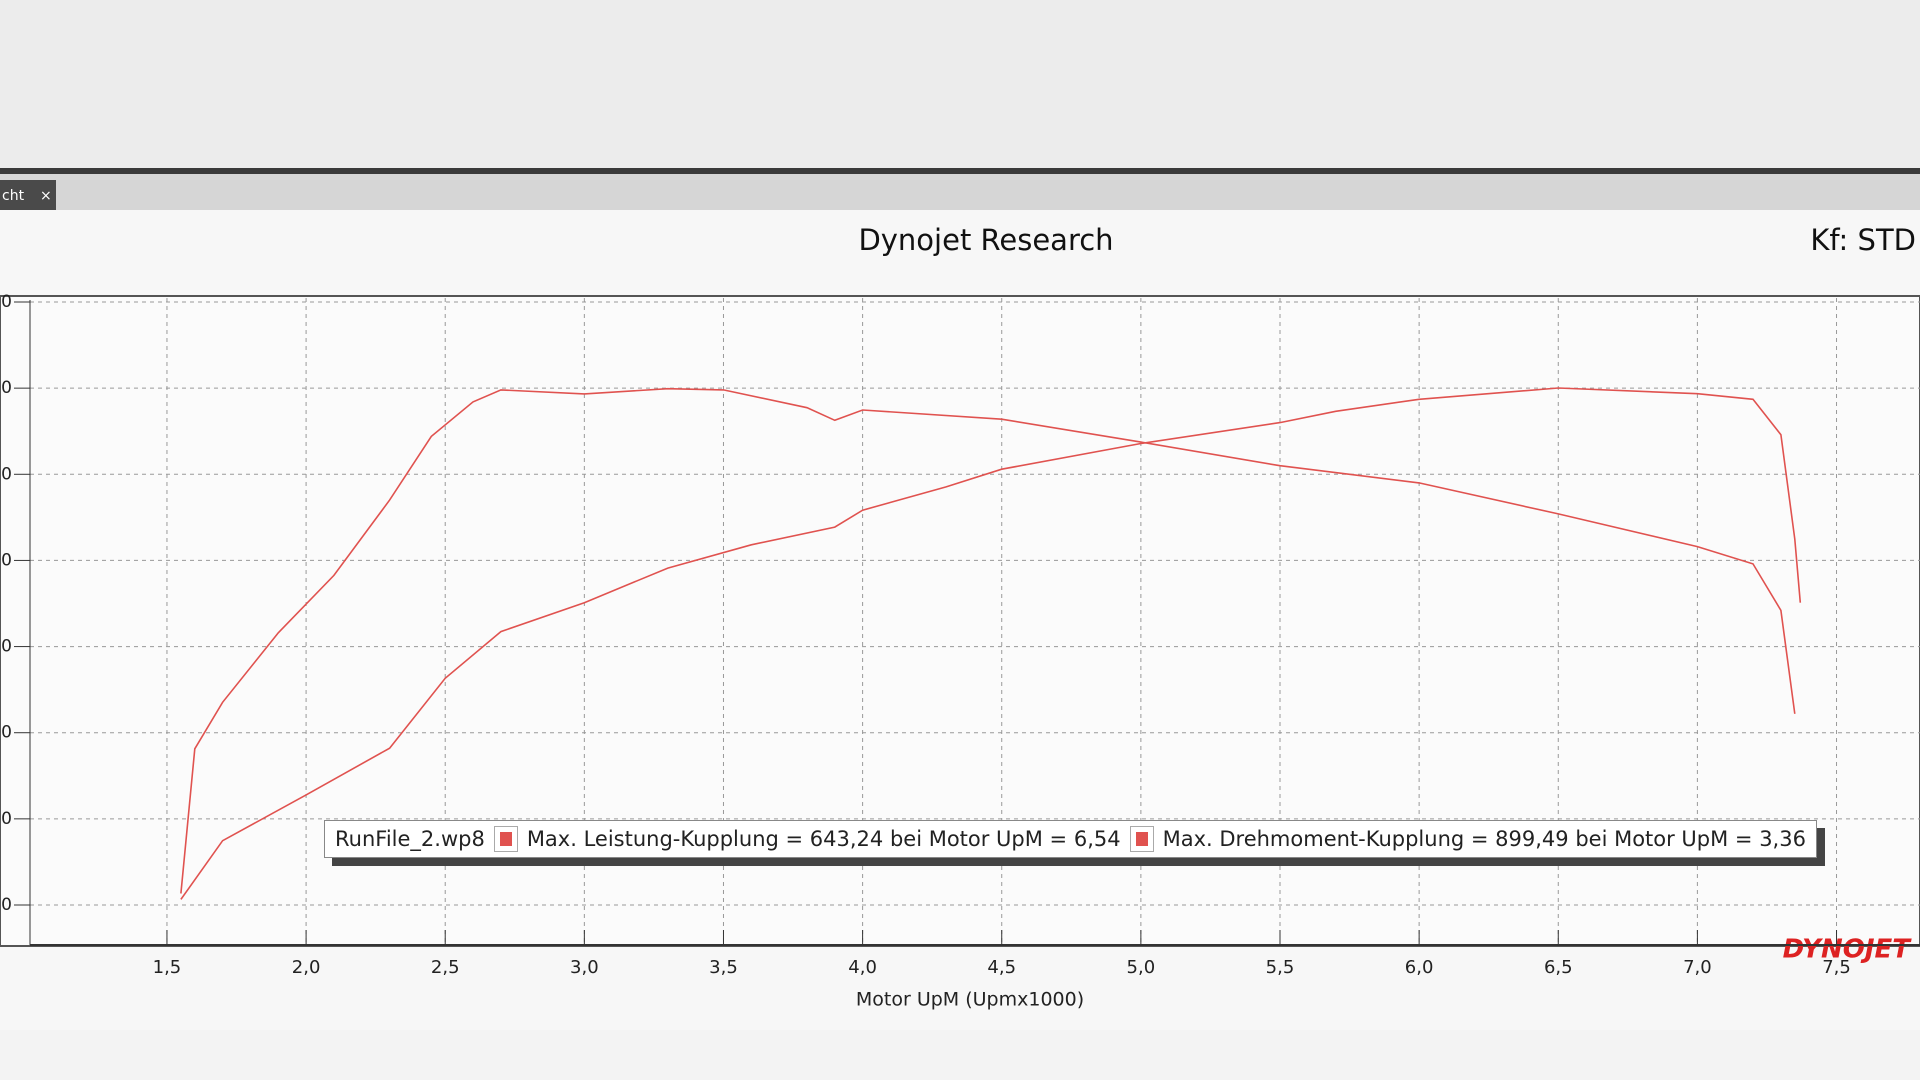  What do you see at coordinates (6, 819) in the screenshot?
I see `y-tick-label: 150` at bounding box center [6, 819].